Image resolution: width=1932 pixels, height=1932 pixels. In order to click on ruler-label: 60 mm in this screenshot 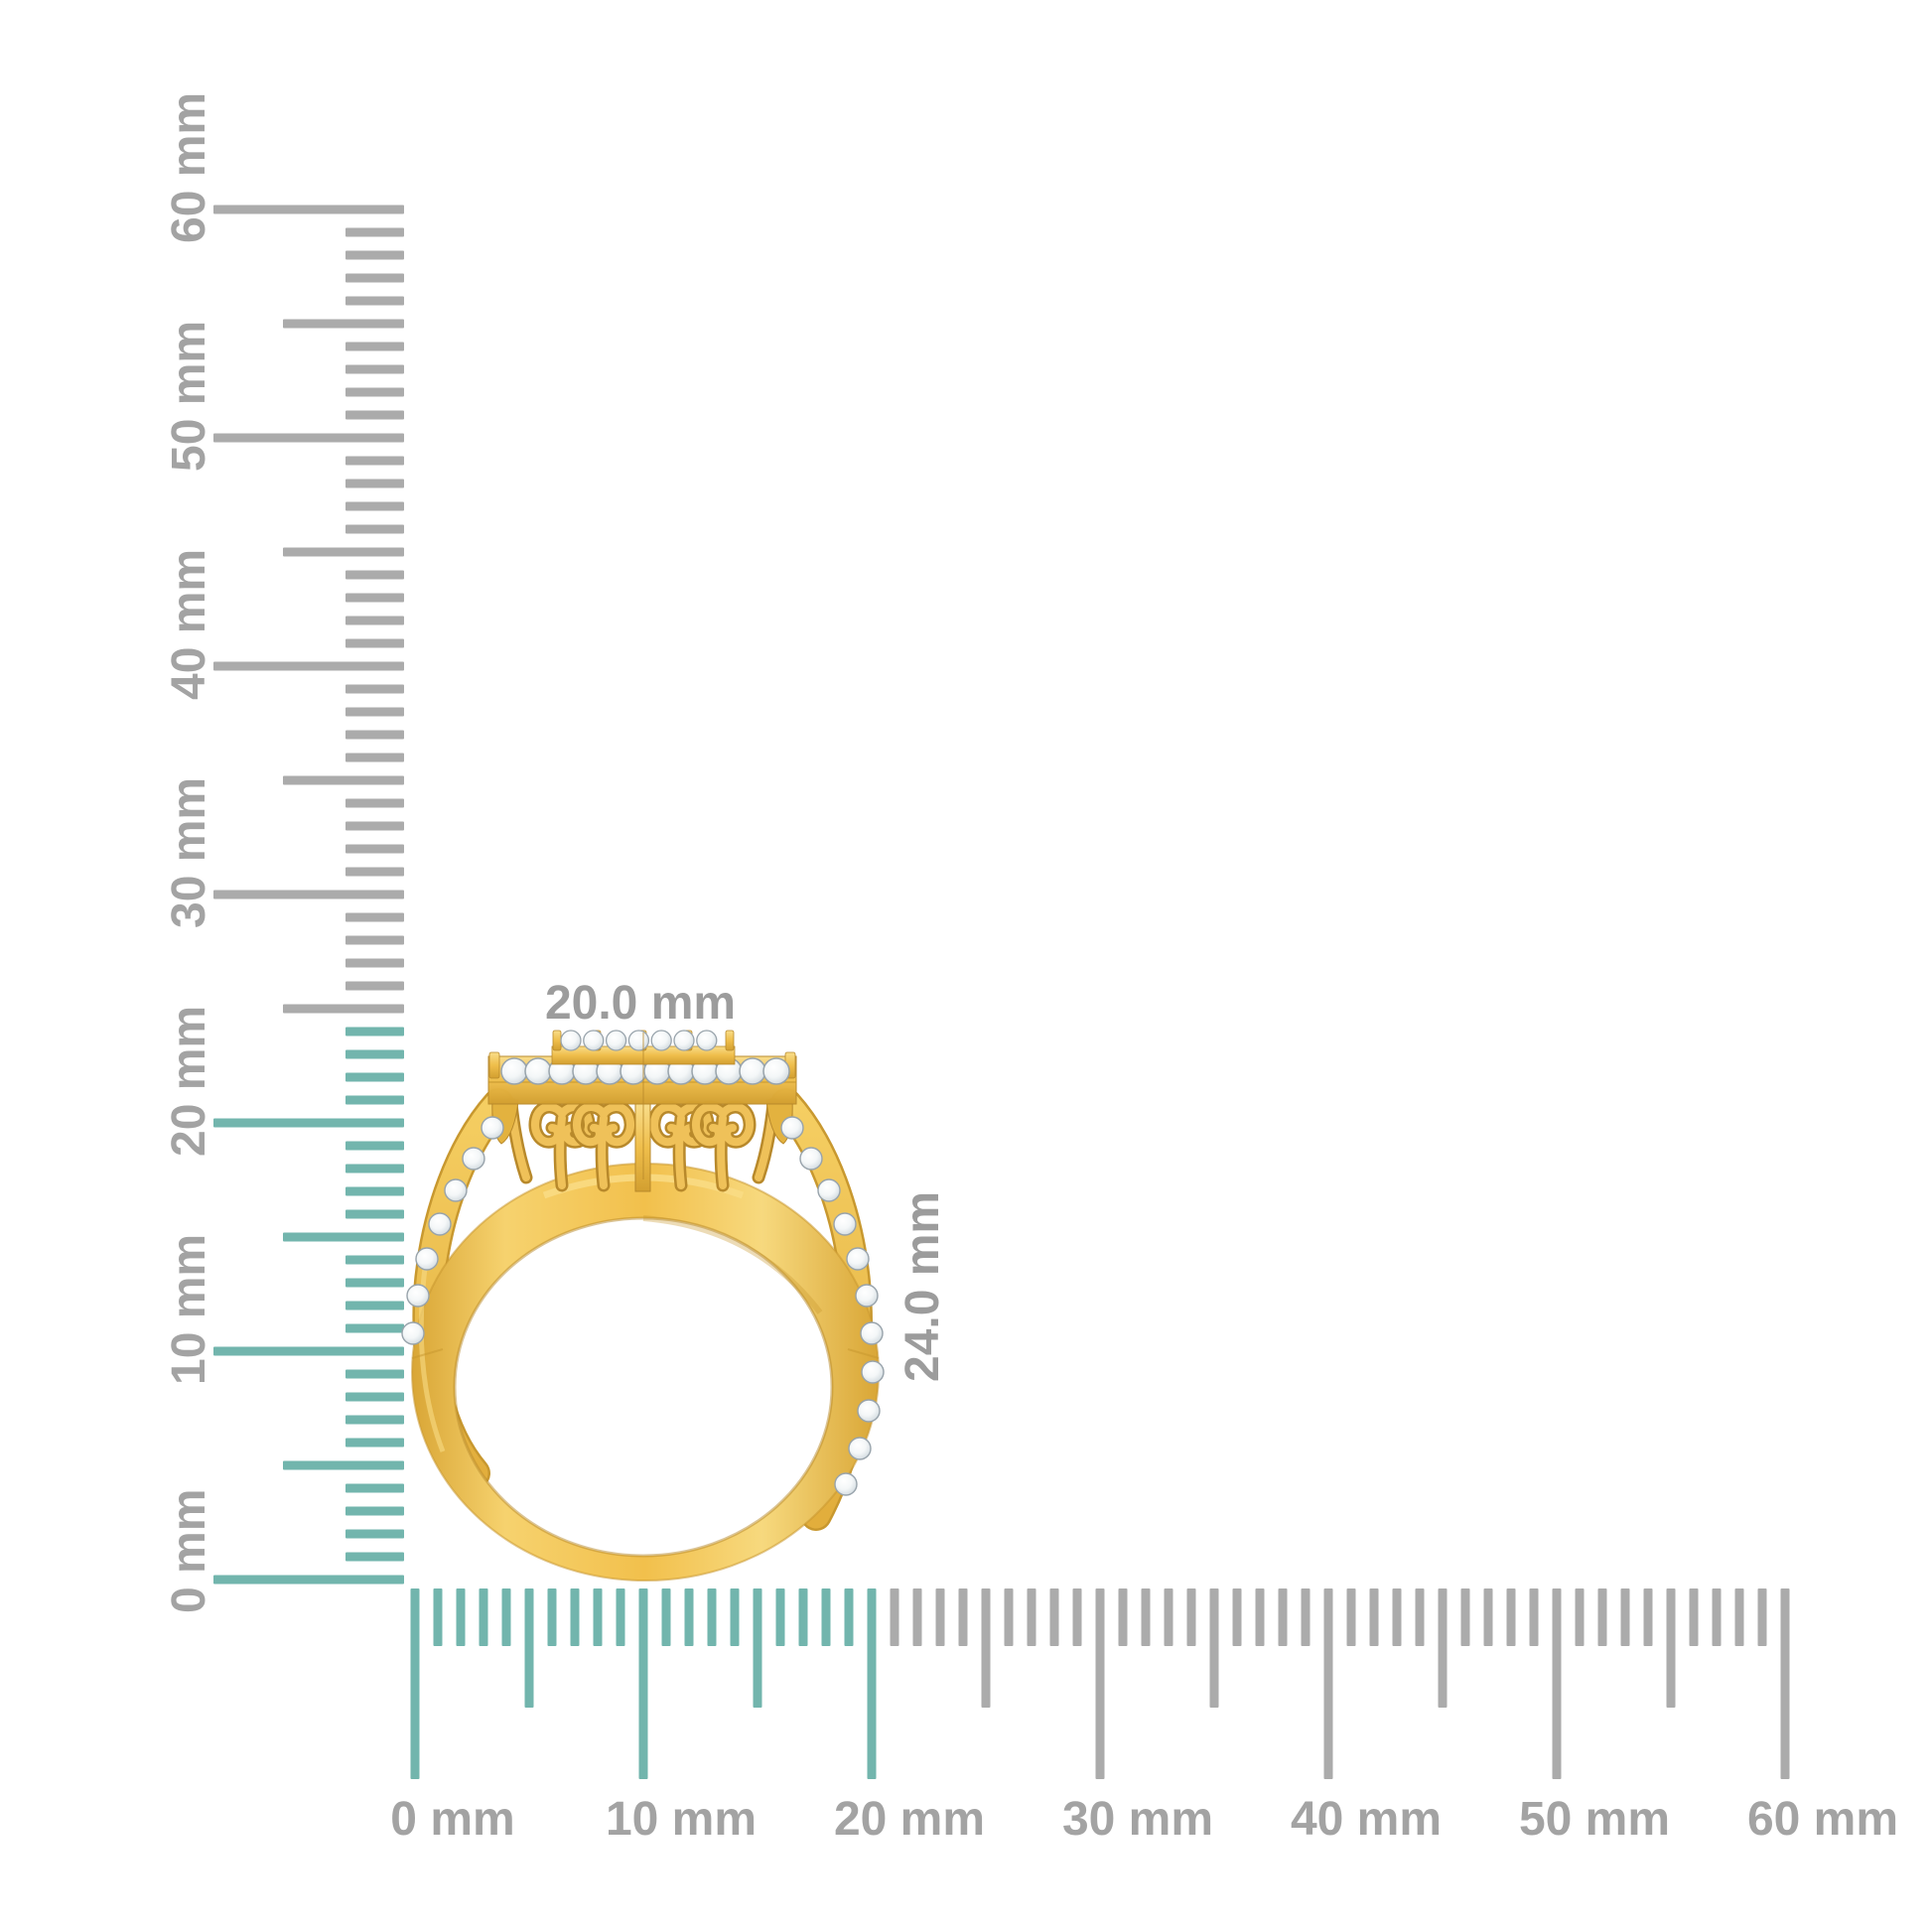, I will do `click(1823, 1820)`.